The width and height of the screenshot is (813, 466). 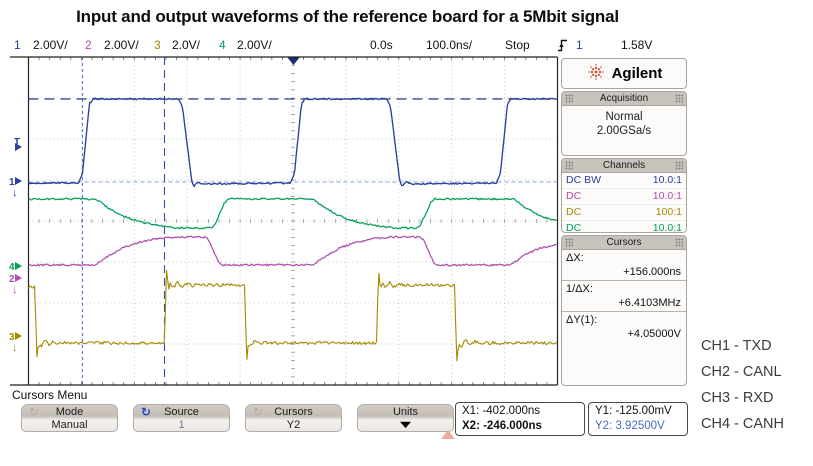 I want to click on y-cursor-readout: Y1: -125.00mV Y2: 3.92500V, so click(x=638, y=419).